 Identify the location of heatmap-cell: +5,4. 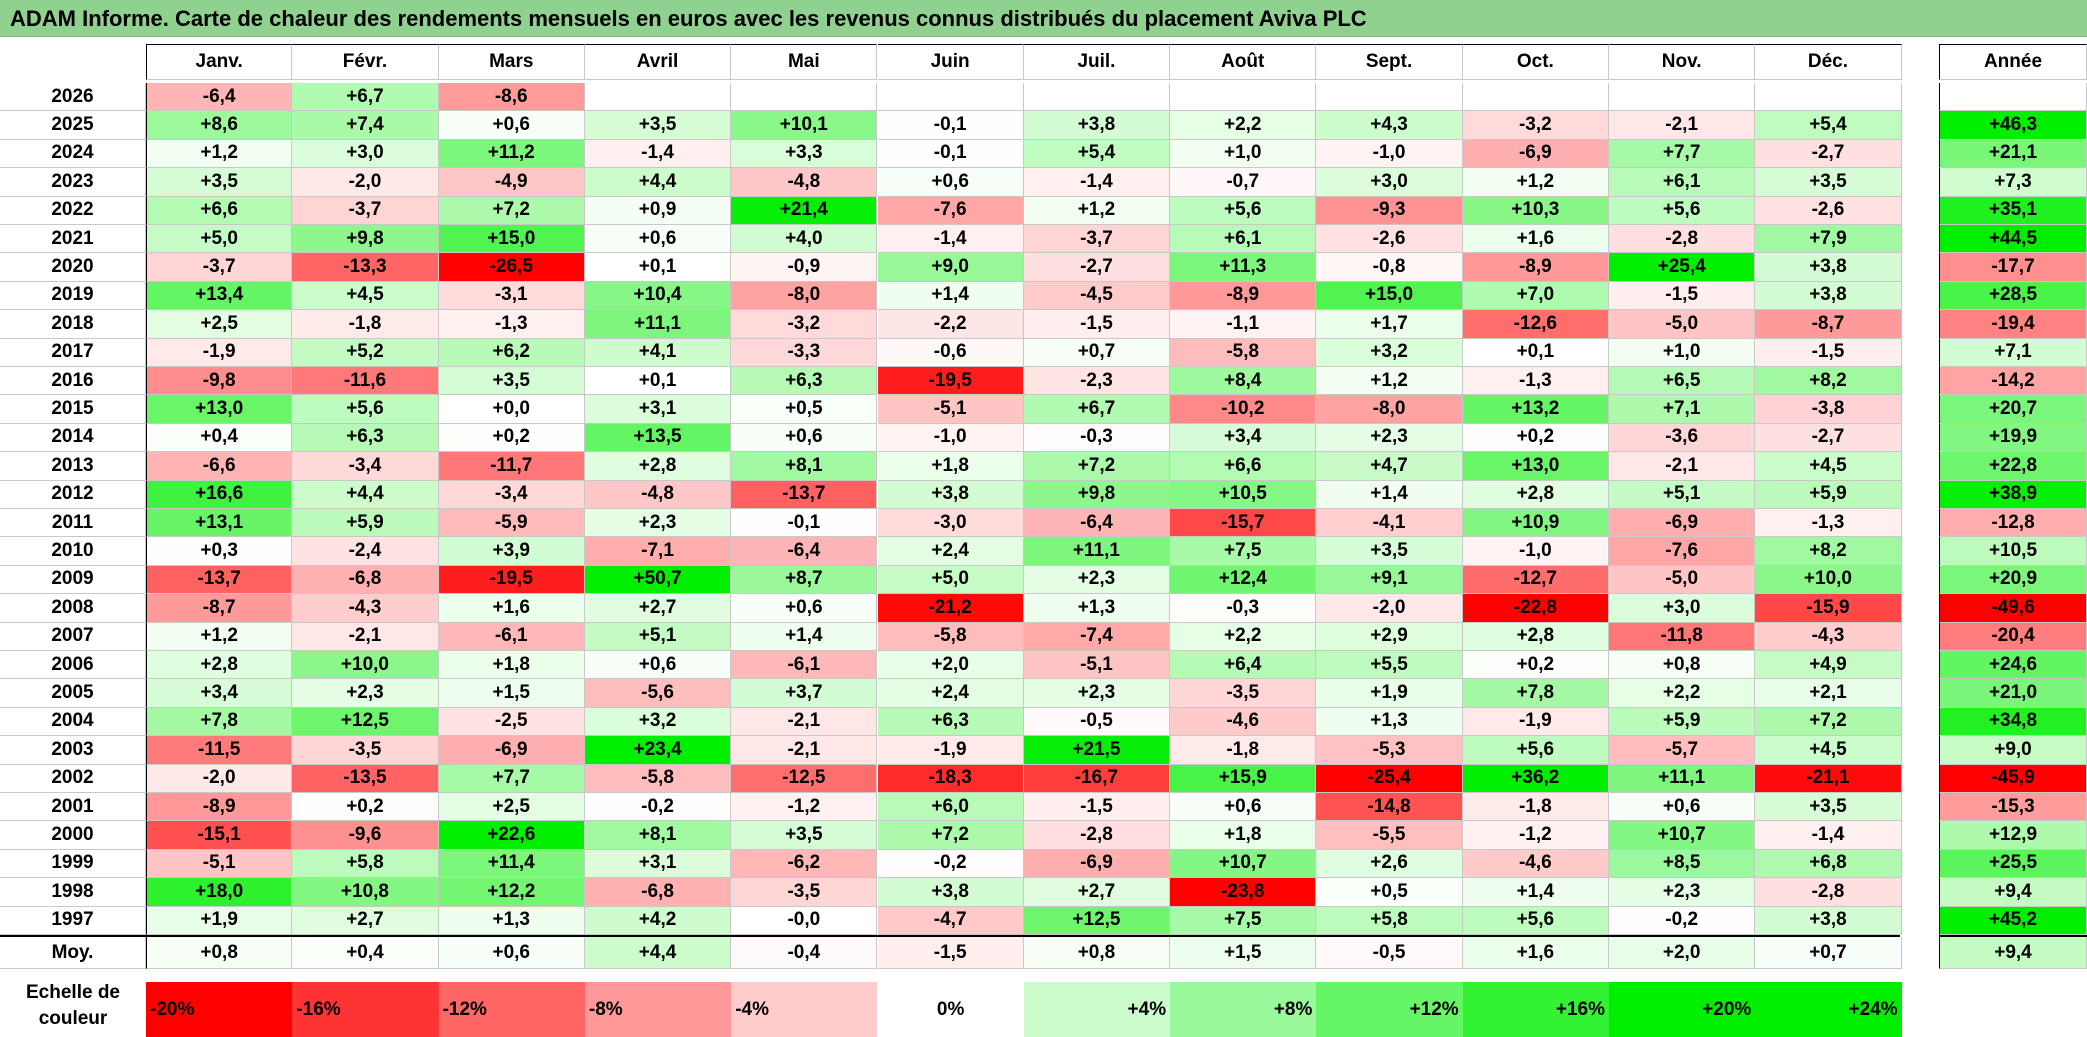
(1828, 125).